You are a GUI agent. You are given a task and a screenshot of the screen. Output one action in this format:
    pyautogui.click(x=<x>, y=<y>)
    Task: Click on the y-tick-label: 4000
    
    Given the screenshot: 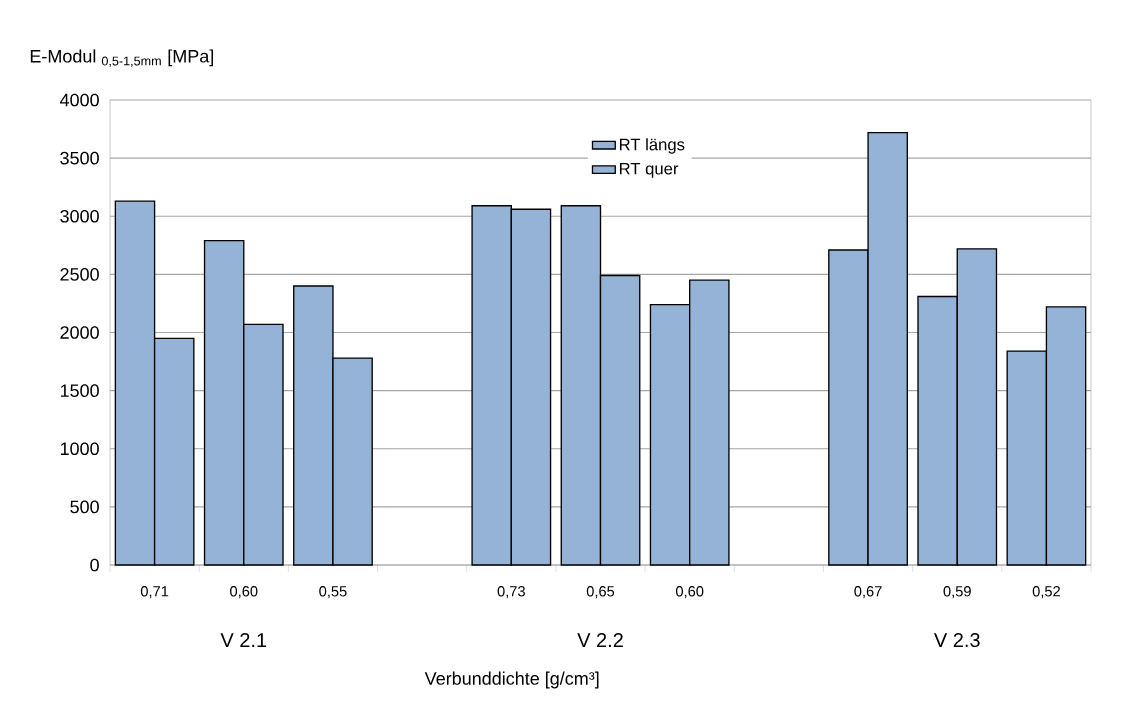 What is the action you would take?
    pyautogui.click(x=79, y=100)
    